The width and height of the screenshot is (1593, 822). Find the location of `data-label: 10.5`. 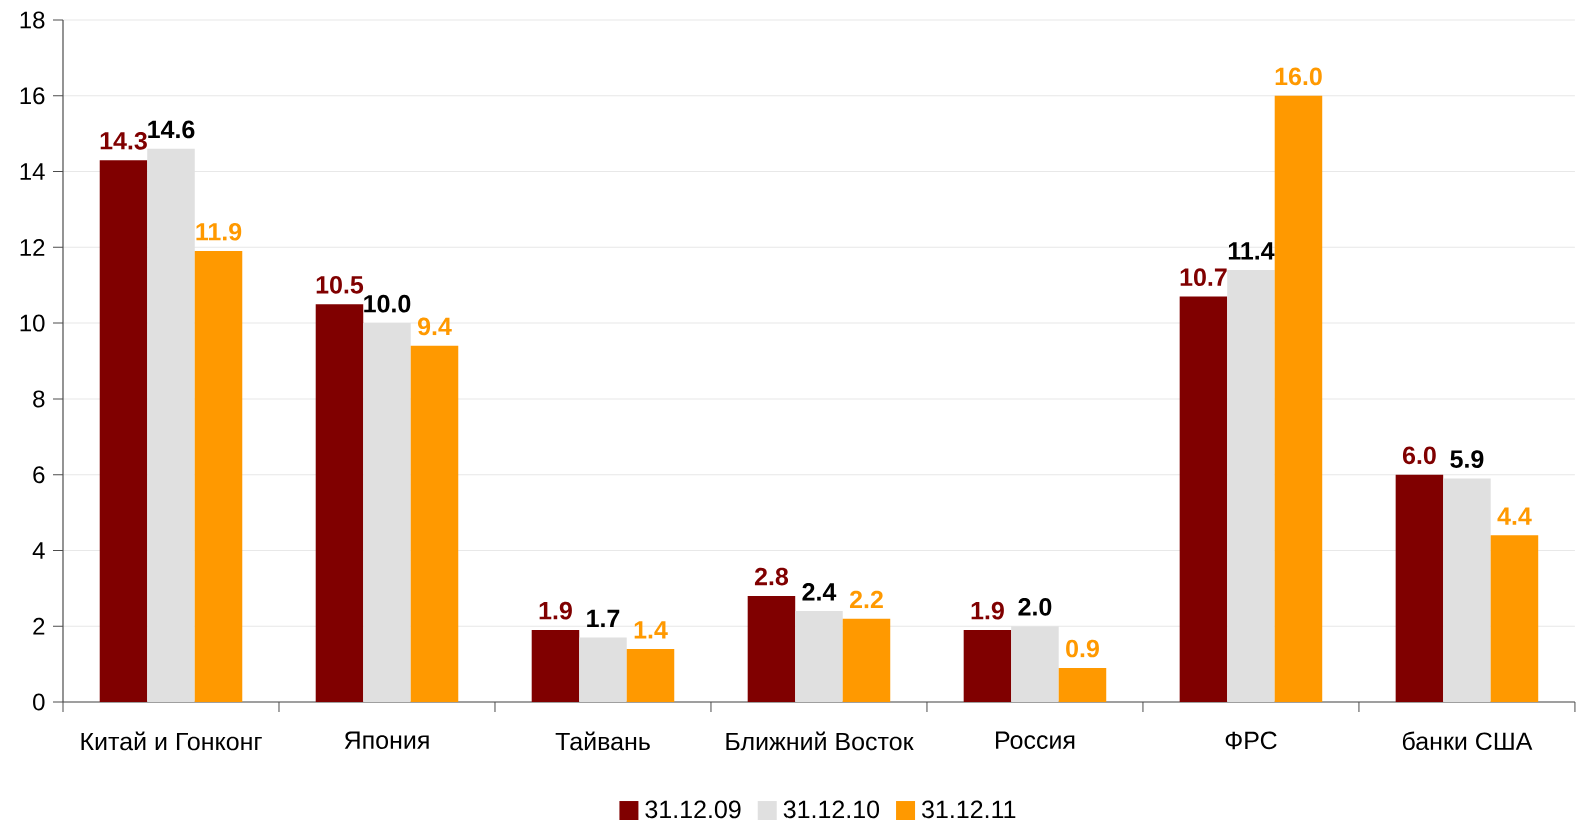

data-label: 10.5 is located at coordinates (340, 284).